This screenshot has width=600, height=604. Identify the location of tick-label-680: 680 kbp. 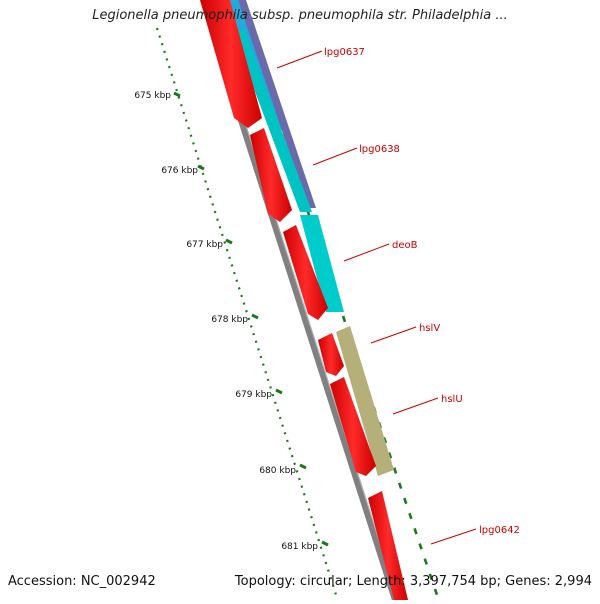
(277, 471).